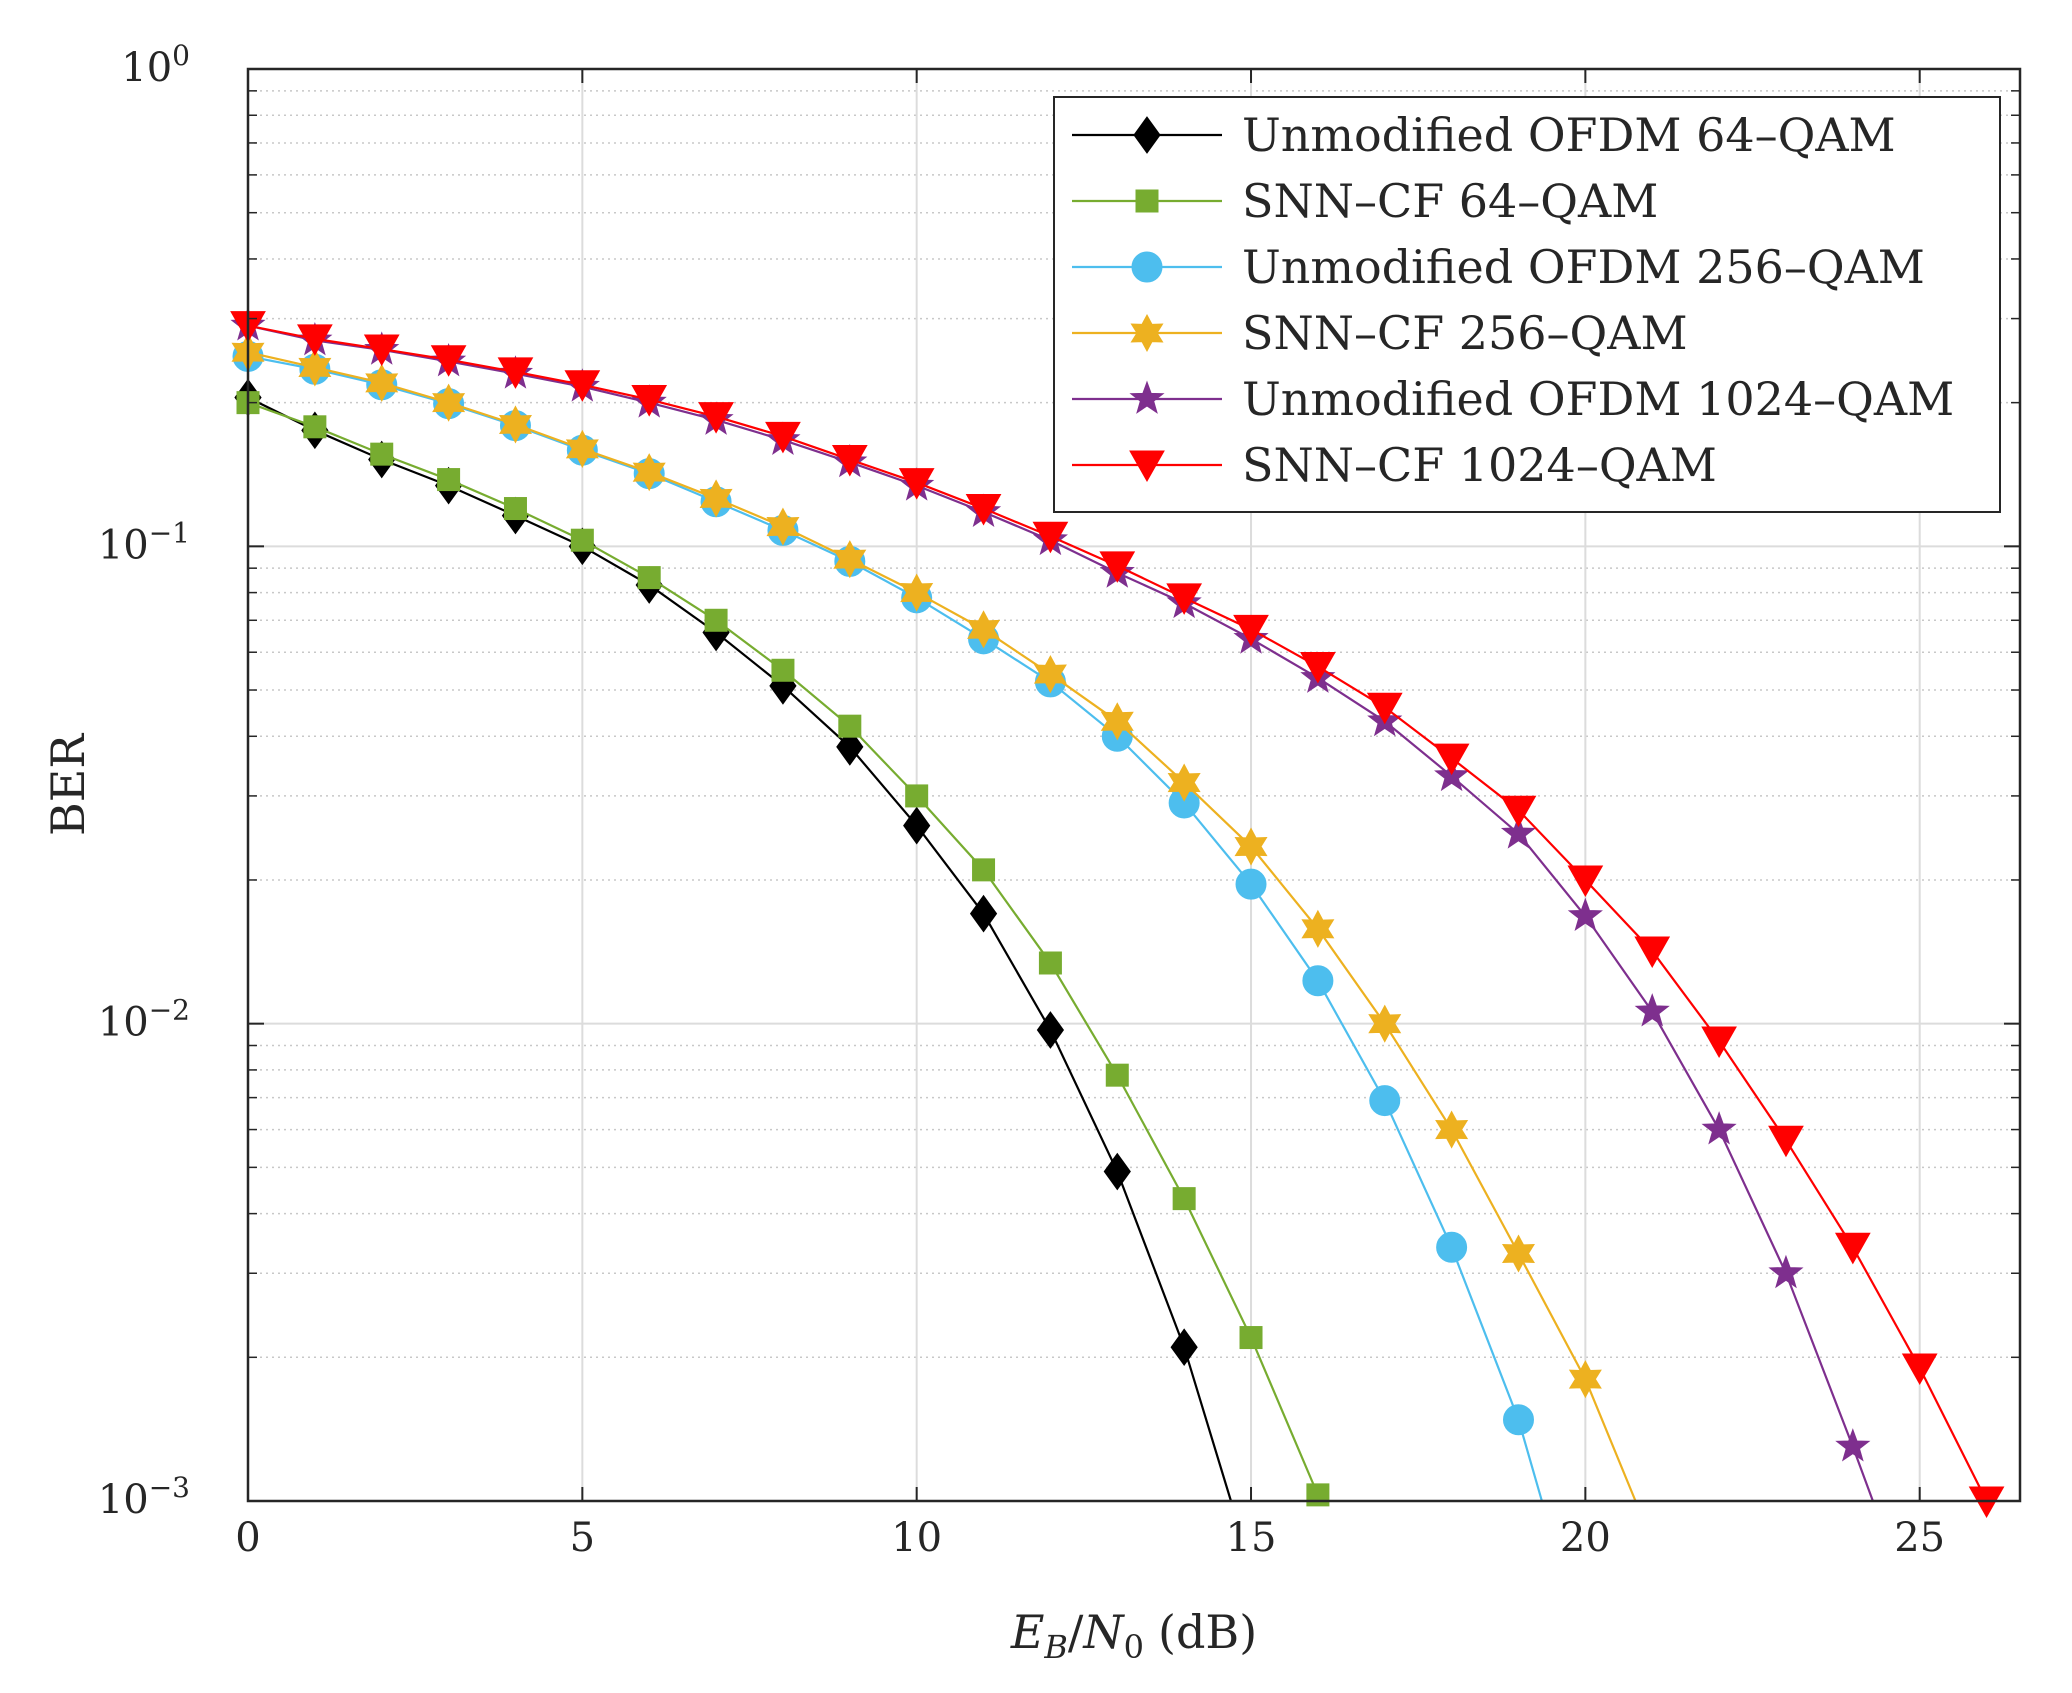 This screenshot has height=1693, width=2072. What do you see at coordinates (1090, 1538) in the screenshot?
I see `x-tick-labels: 0 5 10 15 20 25` at bounding box center [1090, 1538].